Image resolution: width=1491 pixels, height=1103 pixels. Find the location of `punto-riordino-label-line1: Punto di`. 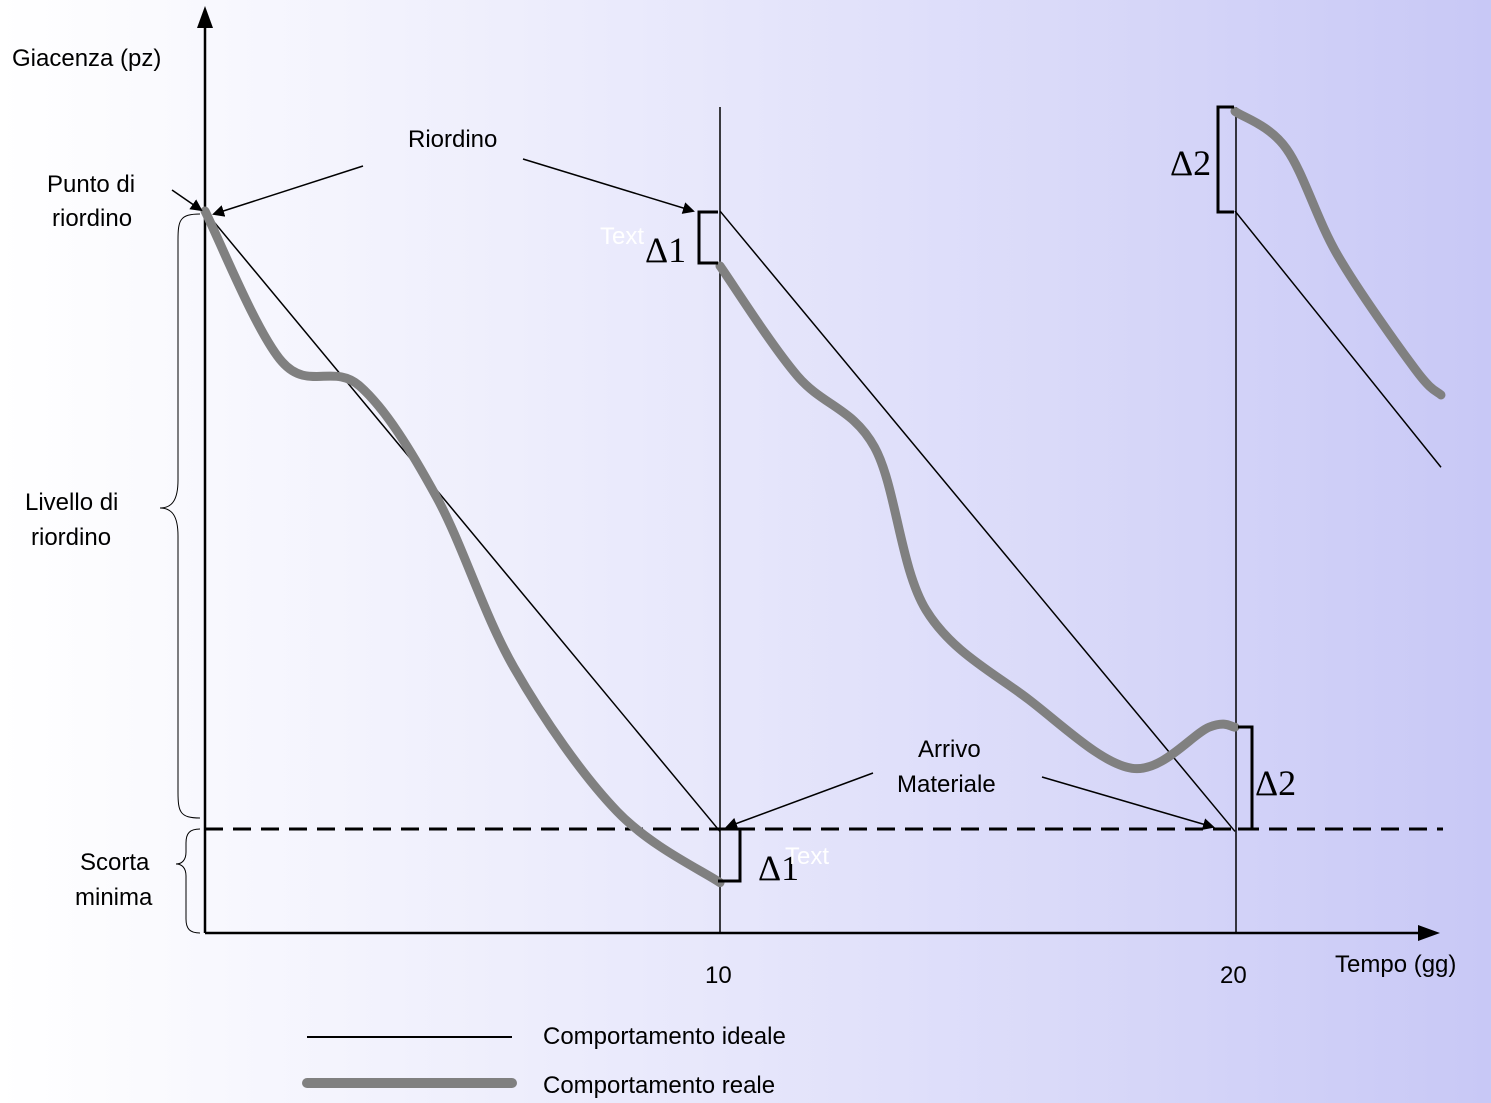

punto-riordino-label-line1: Punto di is located at coordinates (91, 184).